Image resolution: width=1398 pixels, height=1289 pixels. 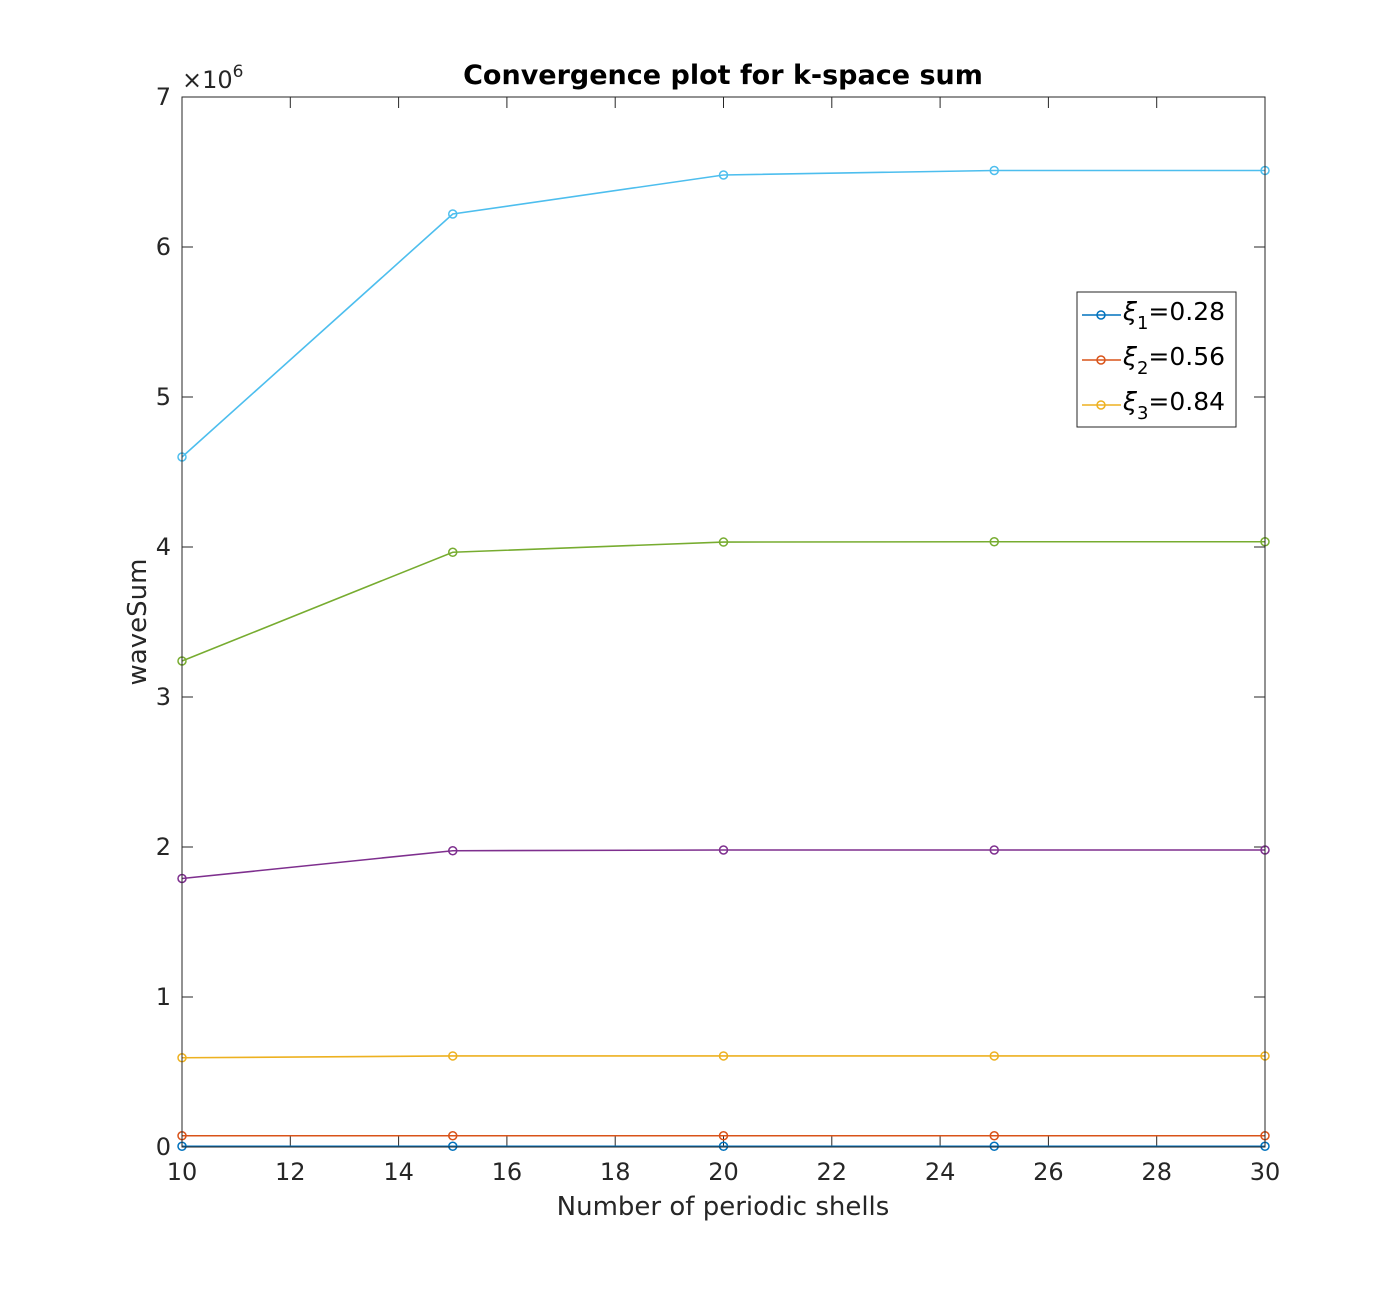 What do you see at coordinates (398, 1172) in the screenshot?
I see `x-tick-label: 14` at bounding box center [398, 1172].